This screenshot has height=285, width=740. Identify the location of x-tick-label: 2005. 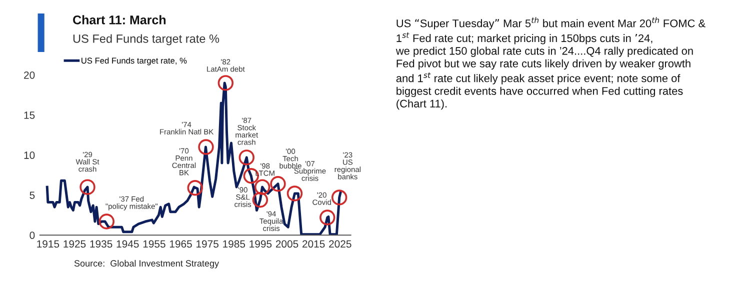
(287, 244).